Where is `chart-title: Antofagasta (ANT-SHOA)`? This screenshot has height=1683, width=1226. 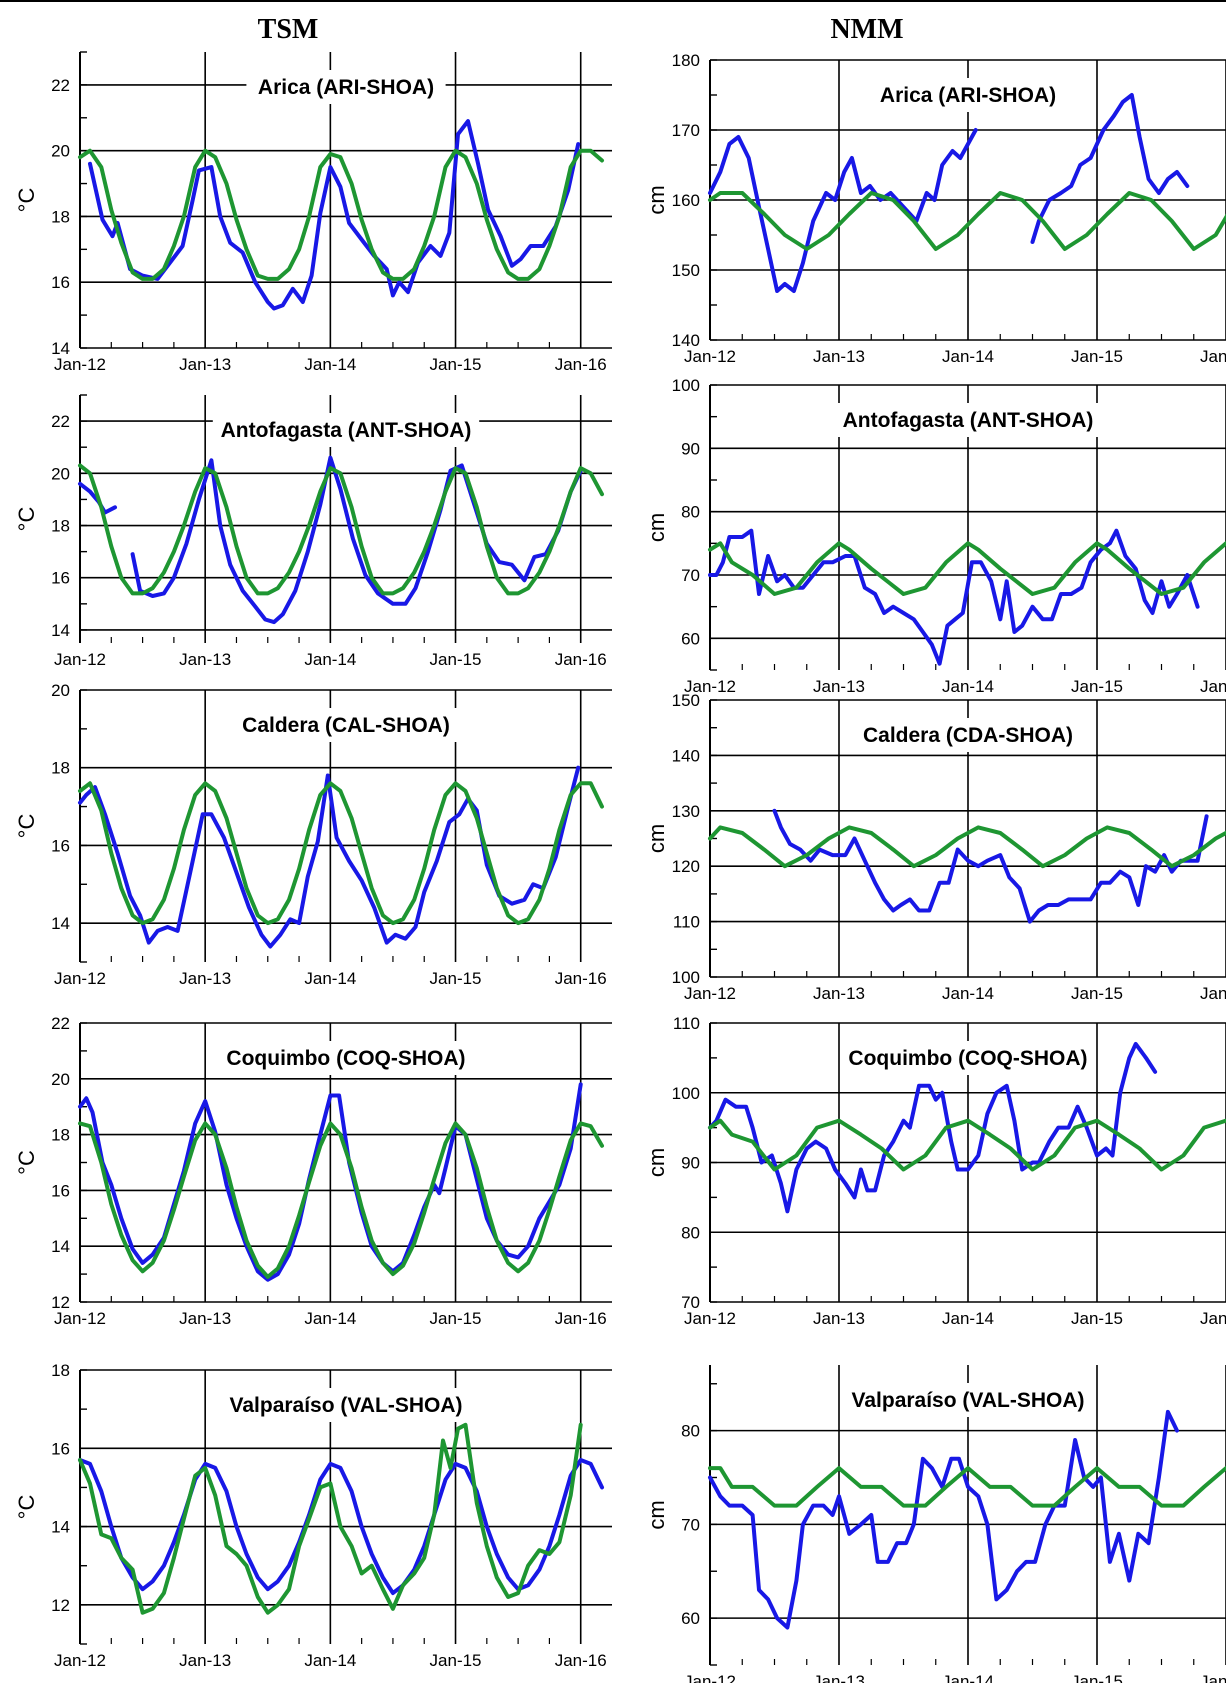 chart-title: Antofagasta (ANT-SHOA) is located at coordinates (346, 430).